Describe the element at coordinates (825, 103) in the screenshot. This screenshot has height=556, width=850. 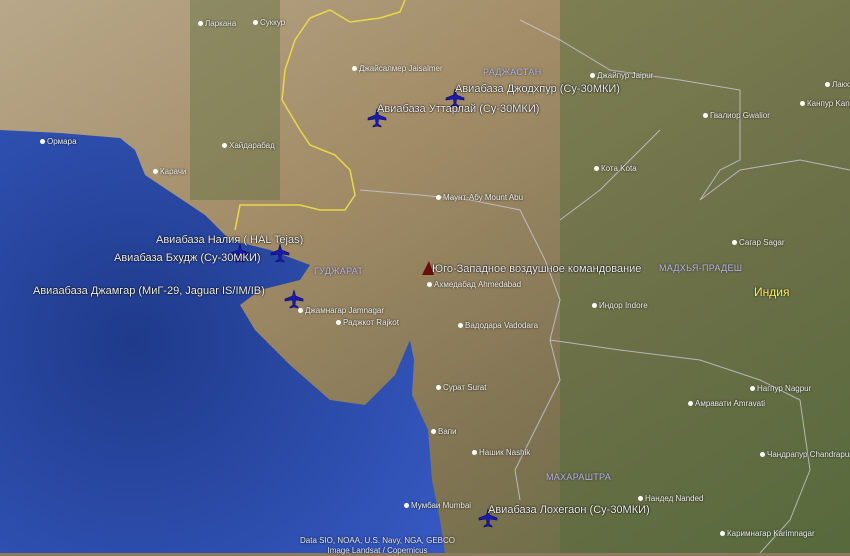
I see `city-label: Канпур Kanpur` at that location.